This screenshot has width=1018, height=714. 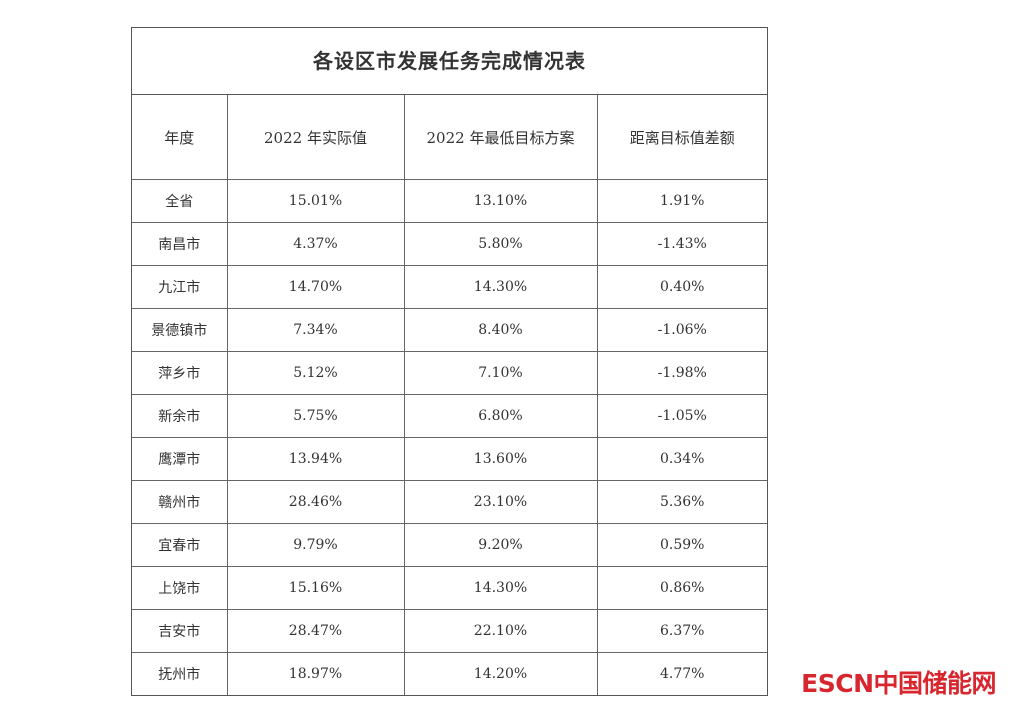 What do you see at coordinates (315, 287) in the screenshot?
I see `table-cell: 14.70%` at bounding box center [315, 287].